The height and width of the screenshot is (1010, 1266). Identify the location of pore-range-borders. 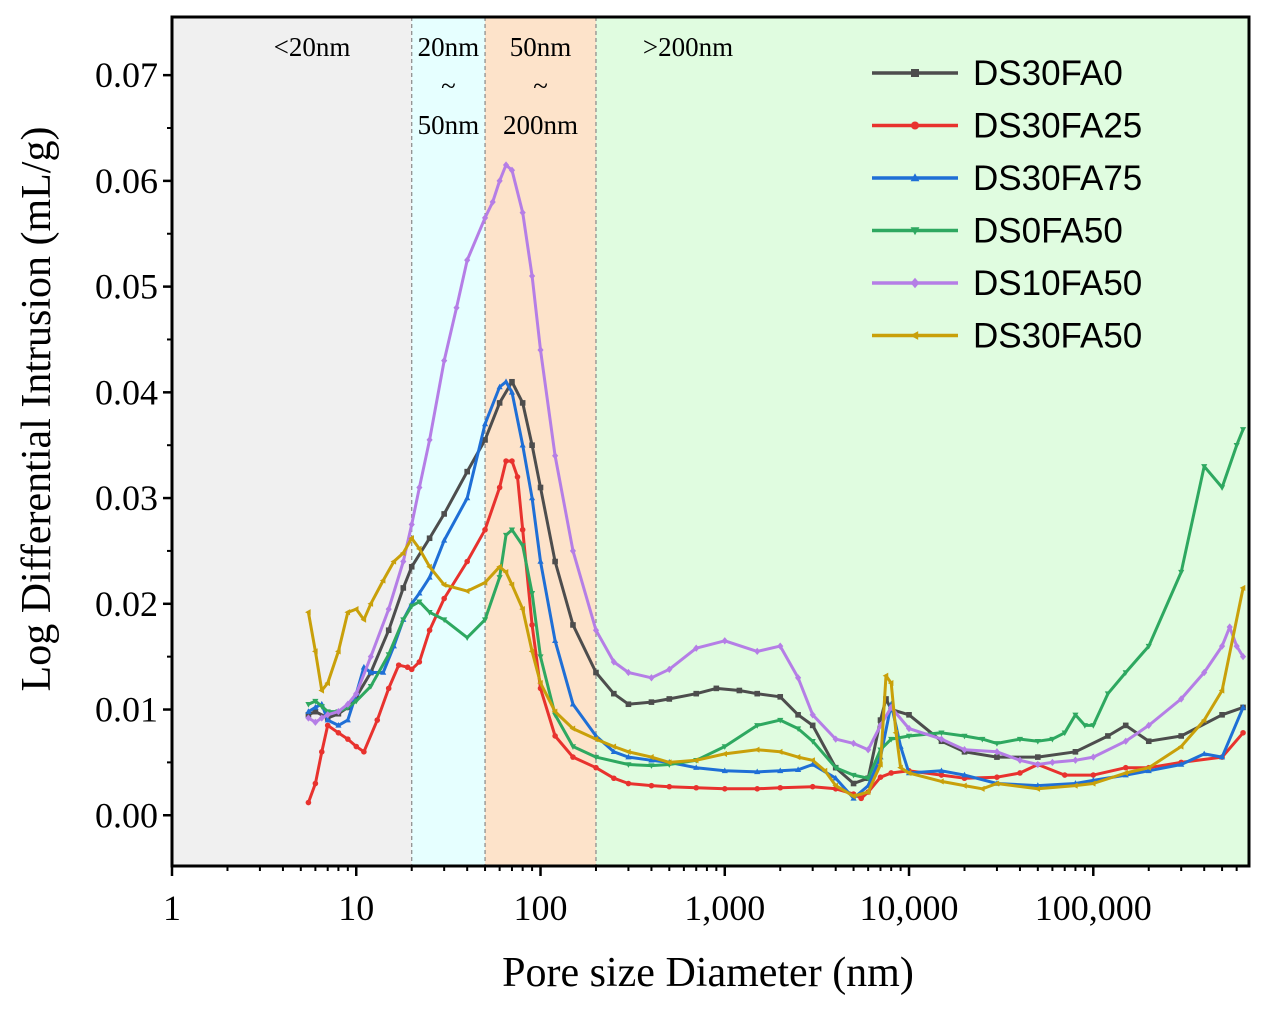
(504, 441).